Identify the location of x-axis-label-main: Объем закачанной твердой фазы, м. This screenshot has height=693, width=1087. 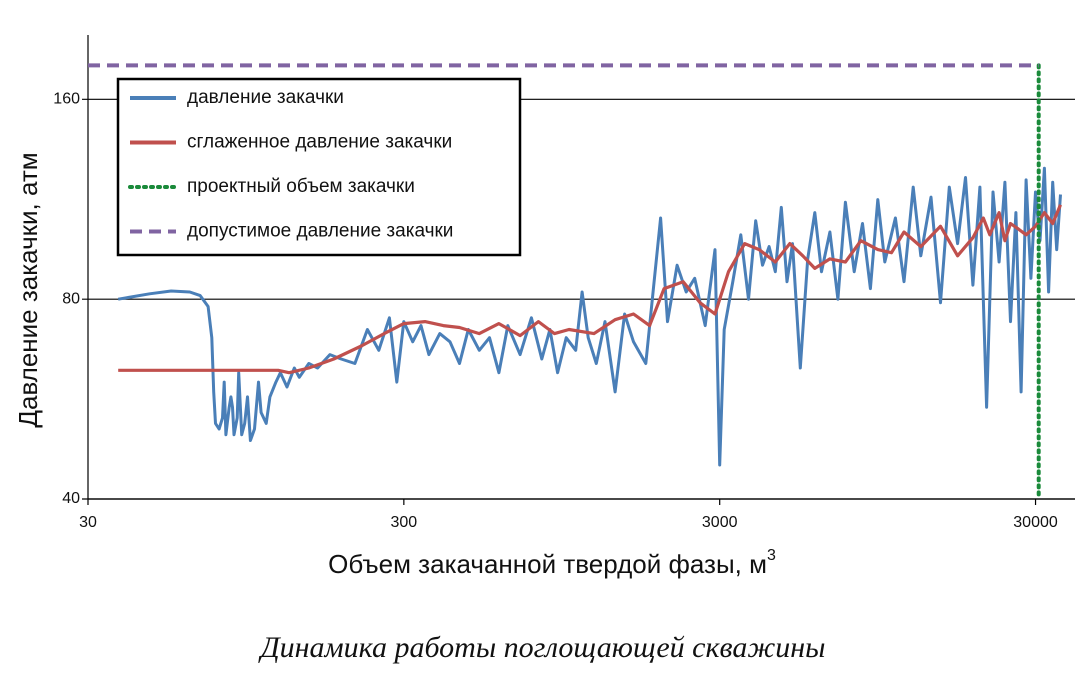
(547, 564).